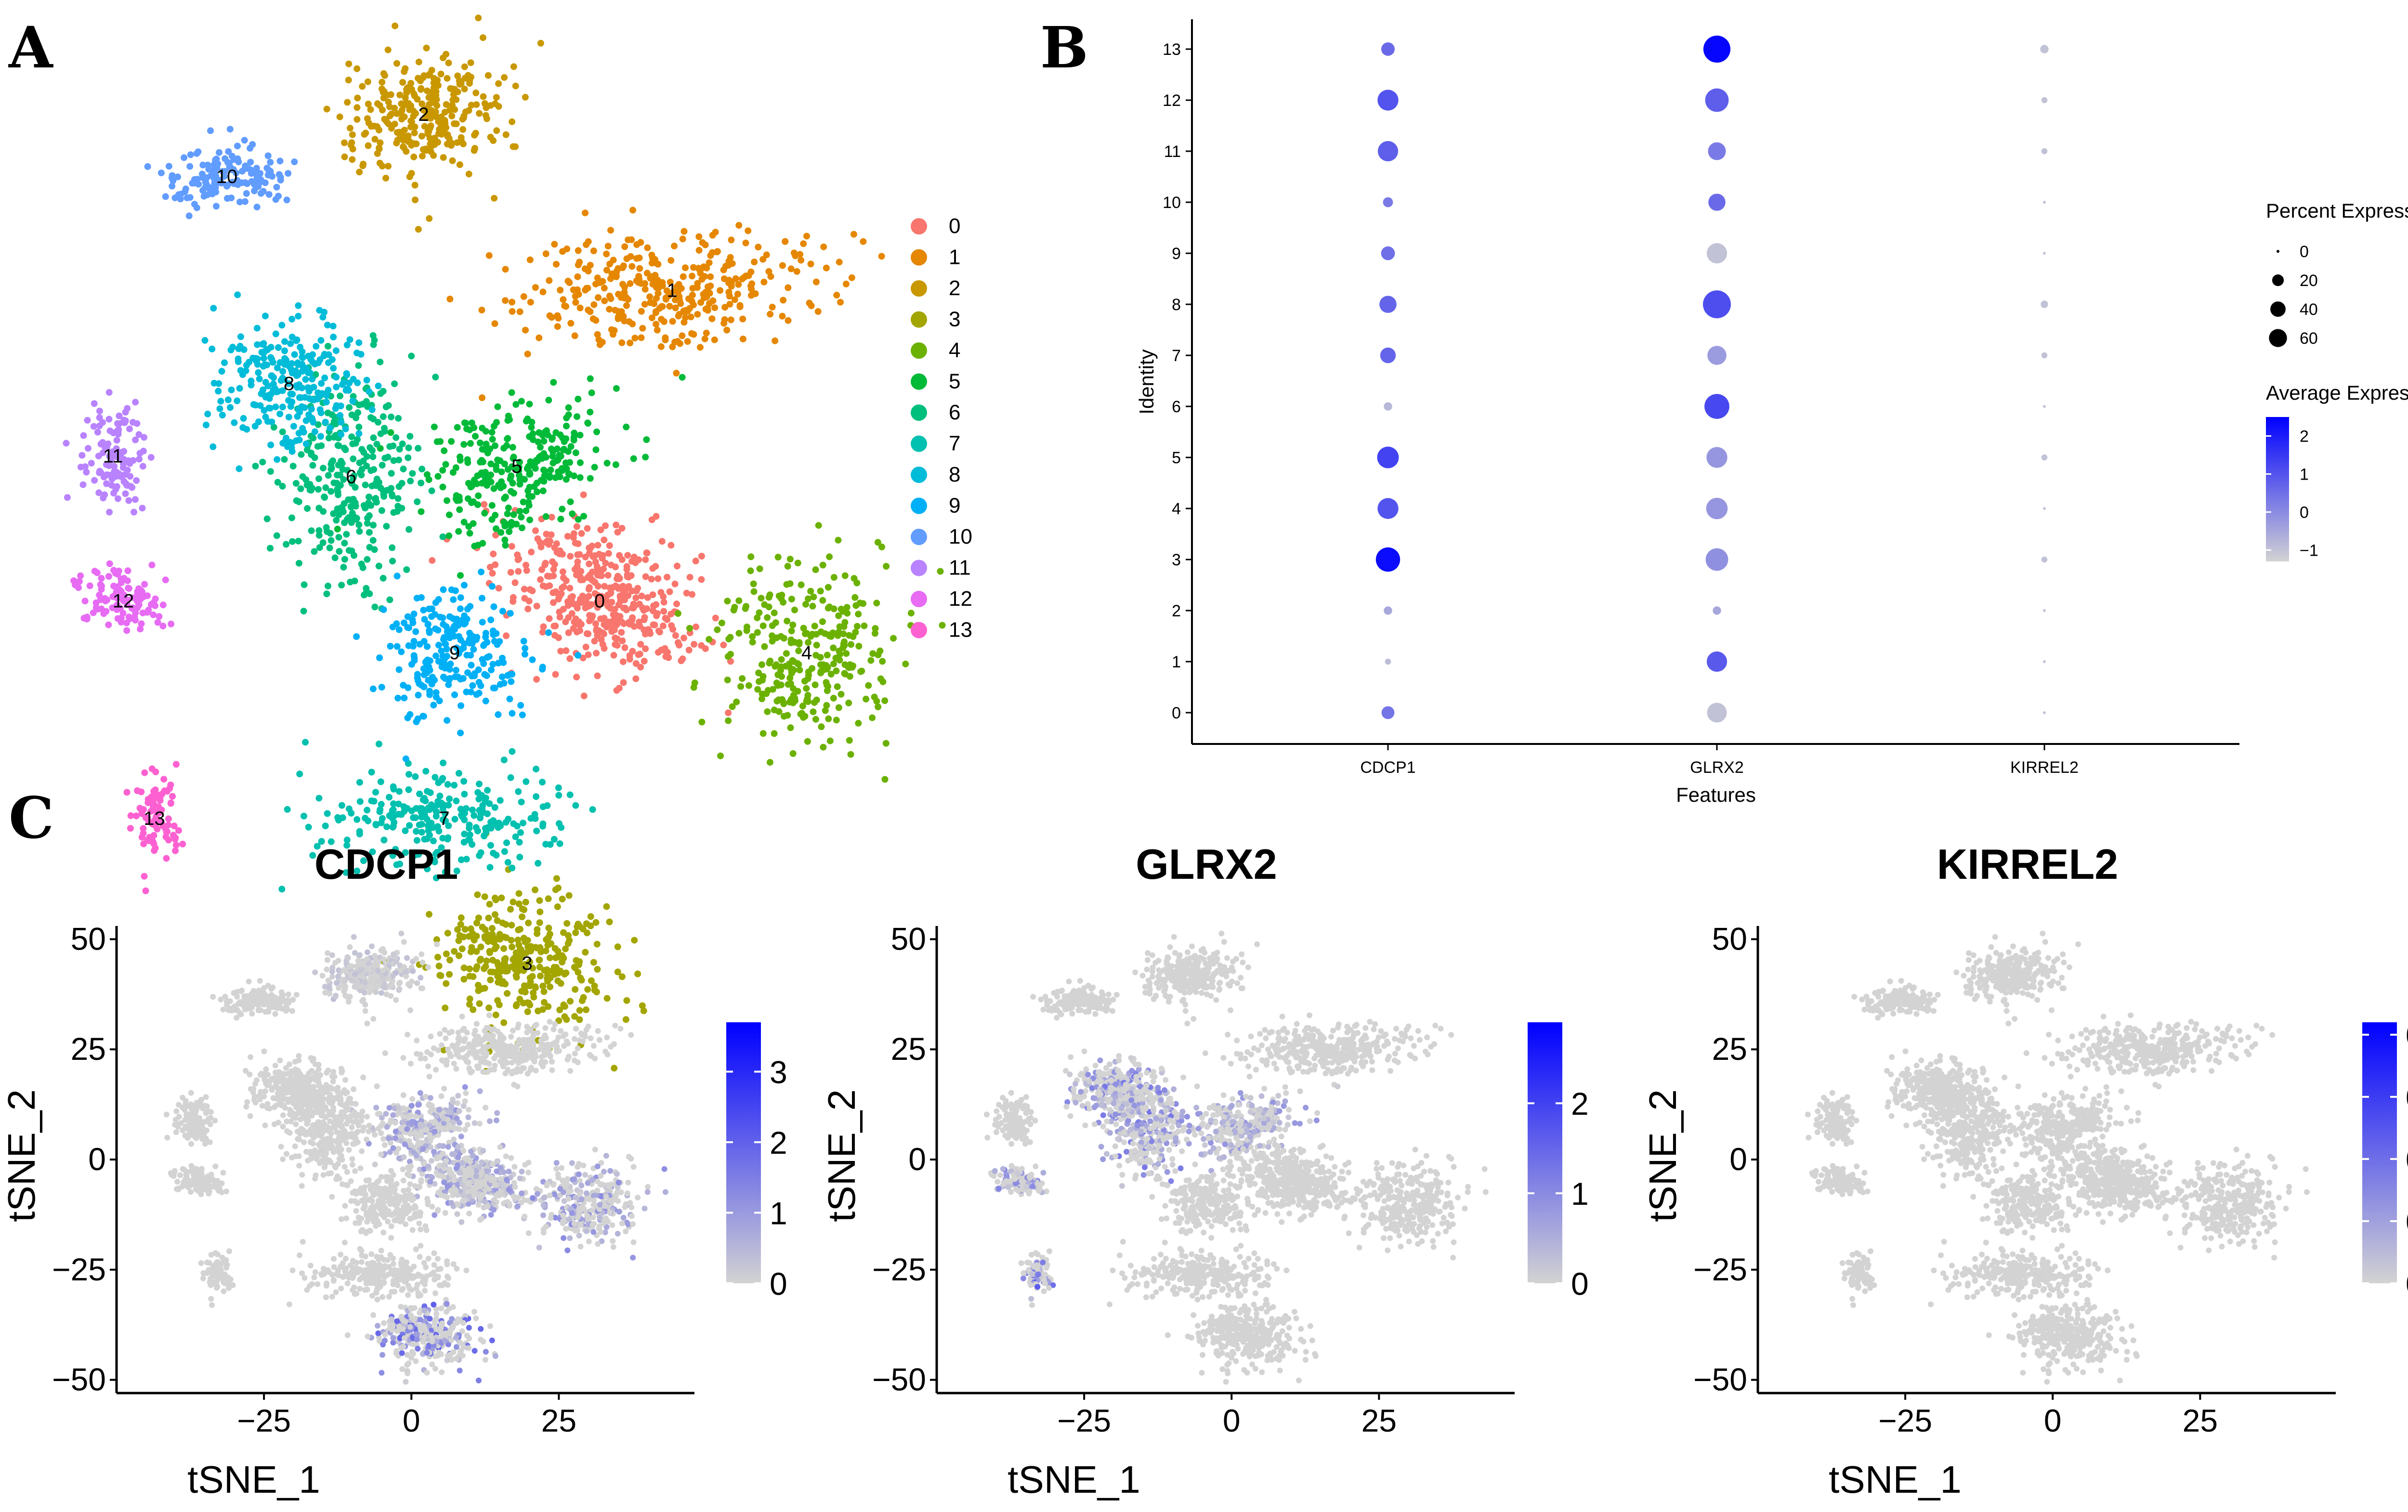 The width and height of the screenshot is (2408, 1512). I want to click on panel-a-cluster-label-7: 7, so click(444, 818).